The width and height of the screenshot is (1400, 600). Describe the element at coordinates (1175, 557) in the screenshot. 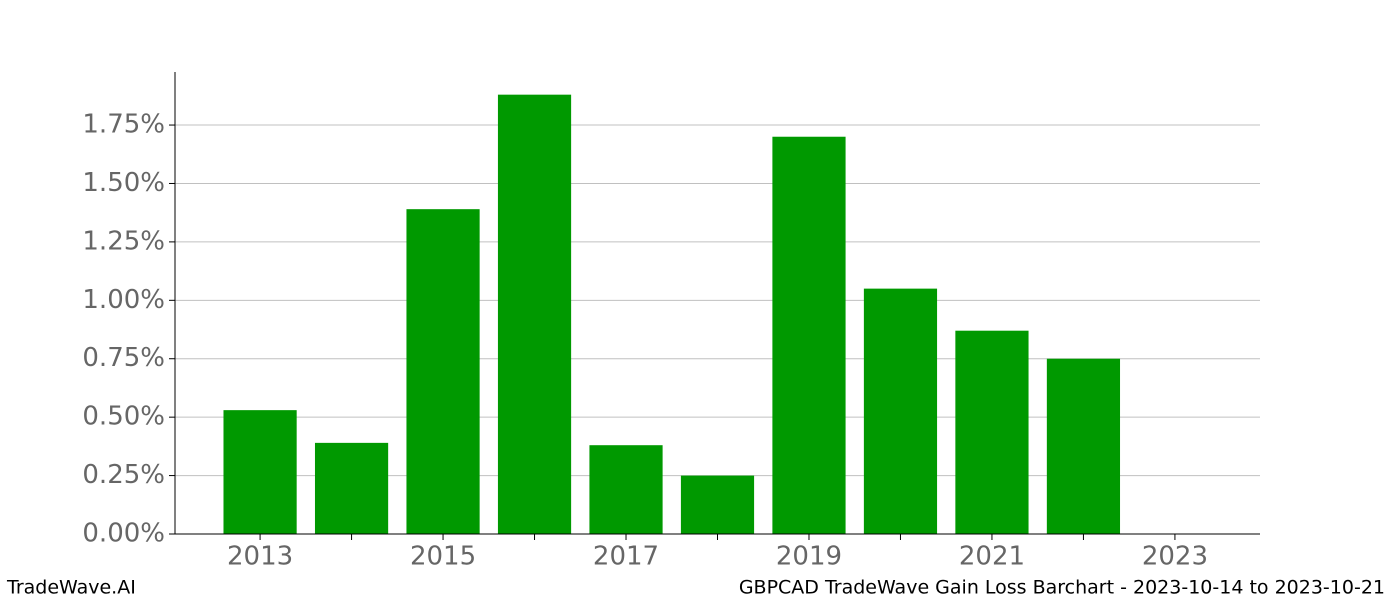

I see `x-tick-label: 2023` at that location.